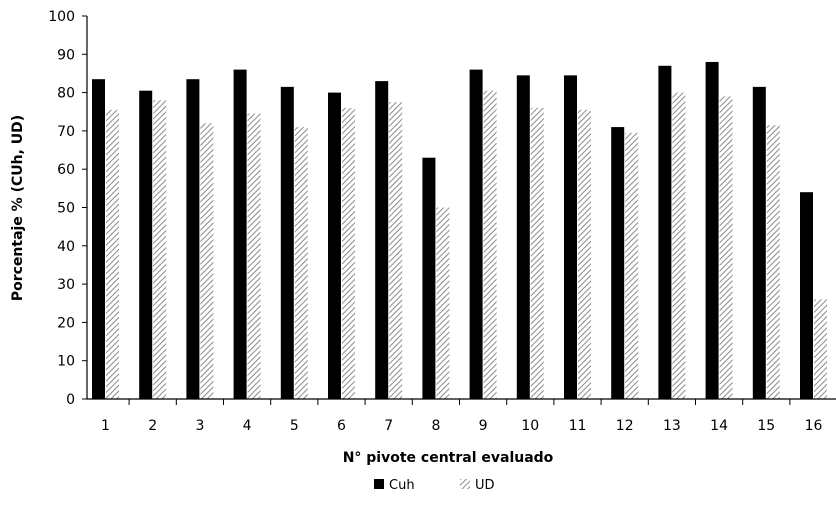  I want to click on y-tick-label: 10, so click(66, 362).